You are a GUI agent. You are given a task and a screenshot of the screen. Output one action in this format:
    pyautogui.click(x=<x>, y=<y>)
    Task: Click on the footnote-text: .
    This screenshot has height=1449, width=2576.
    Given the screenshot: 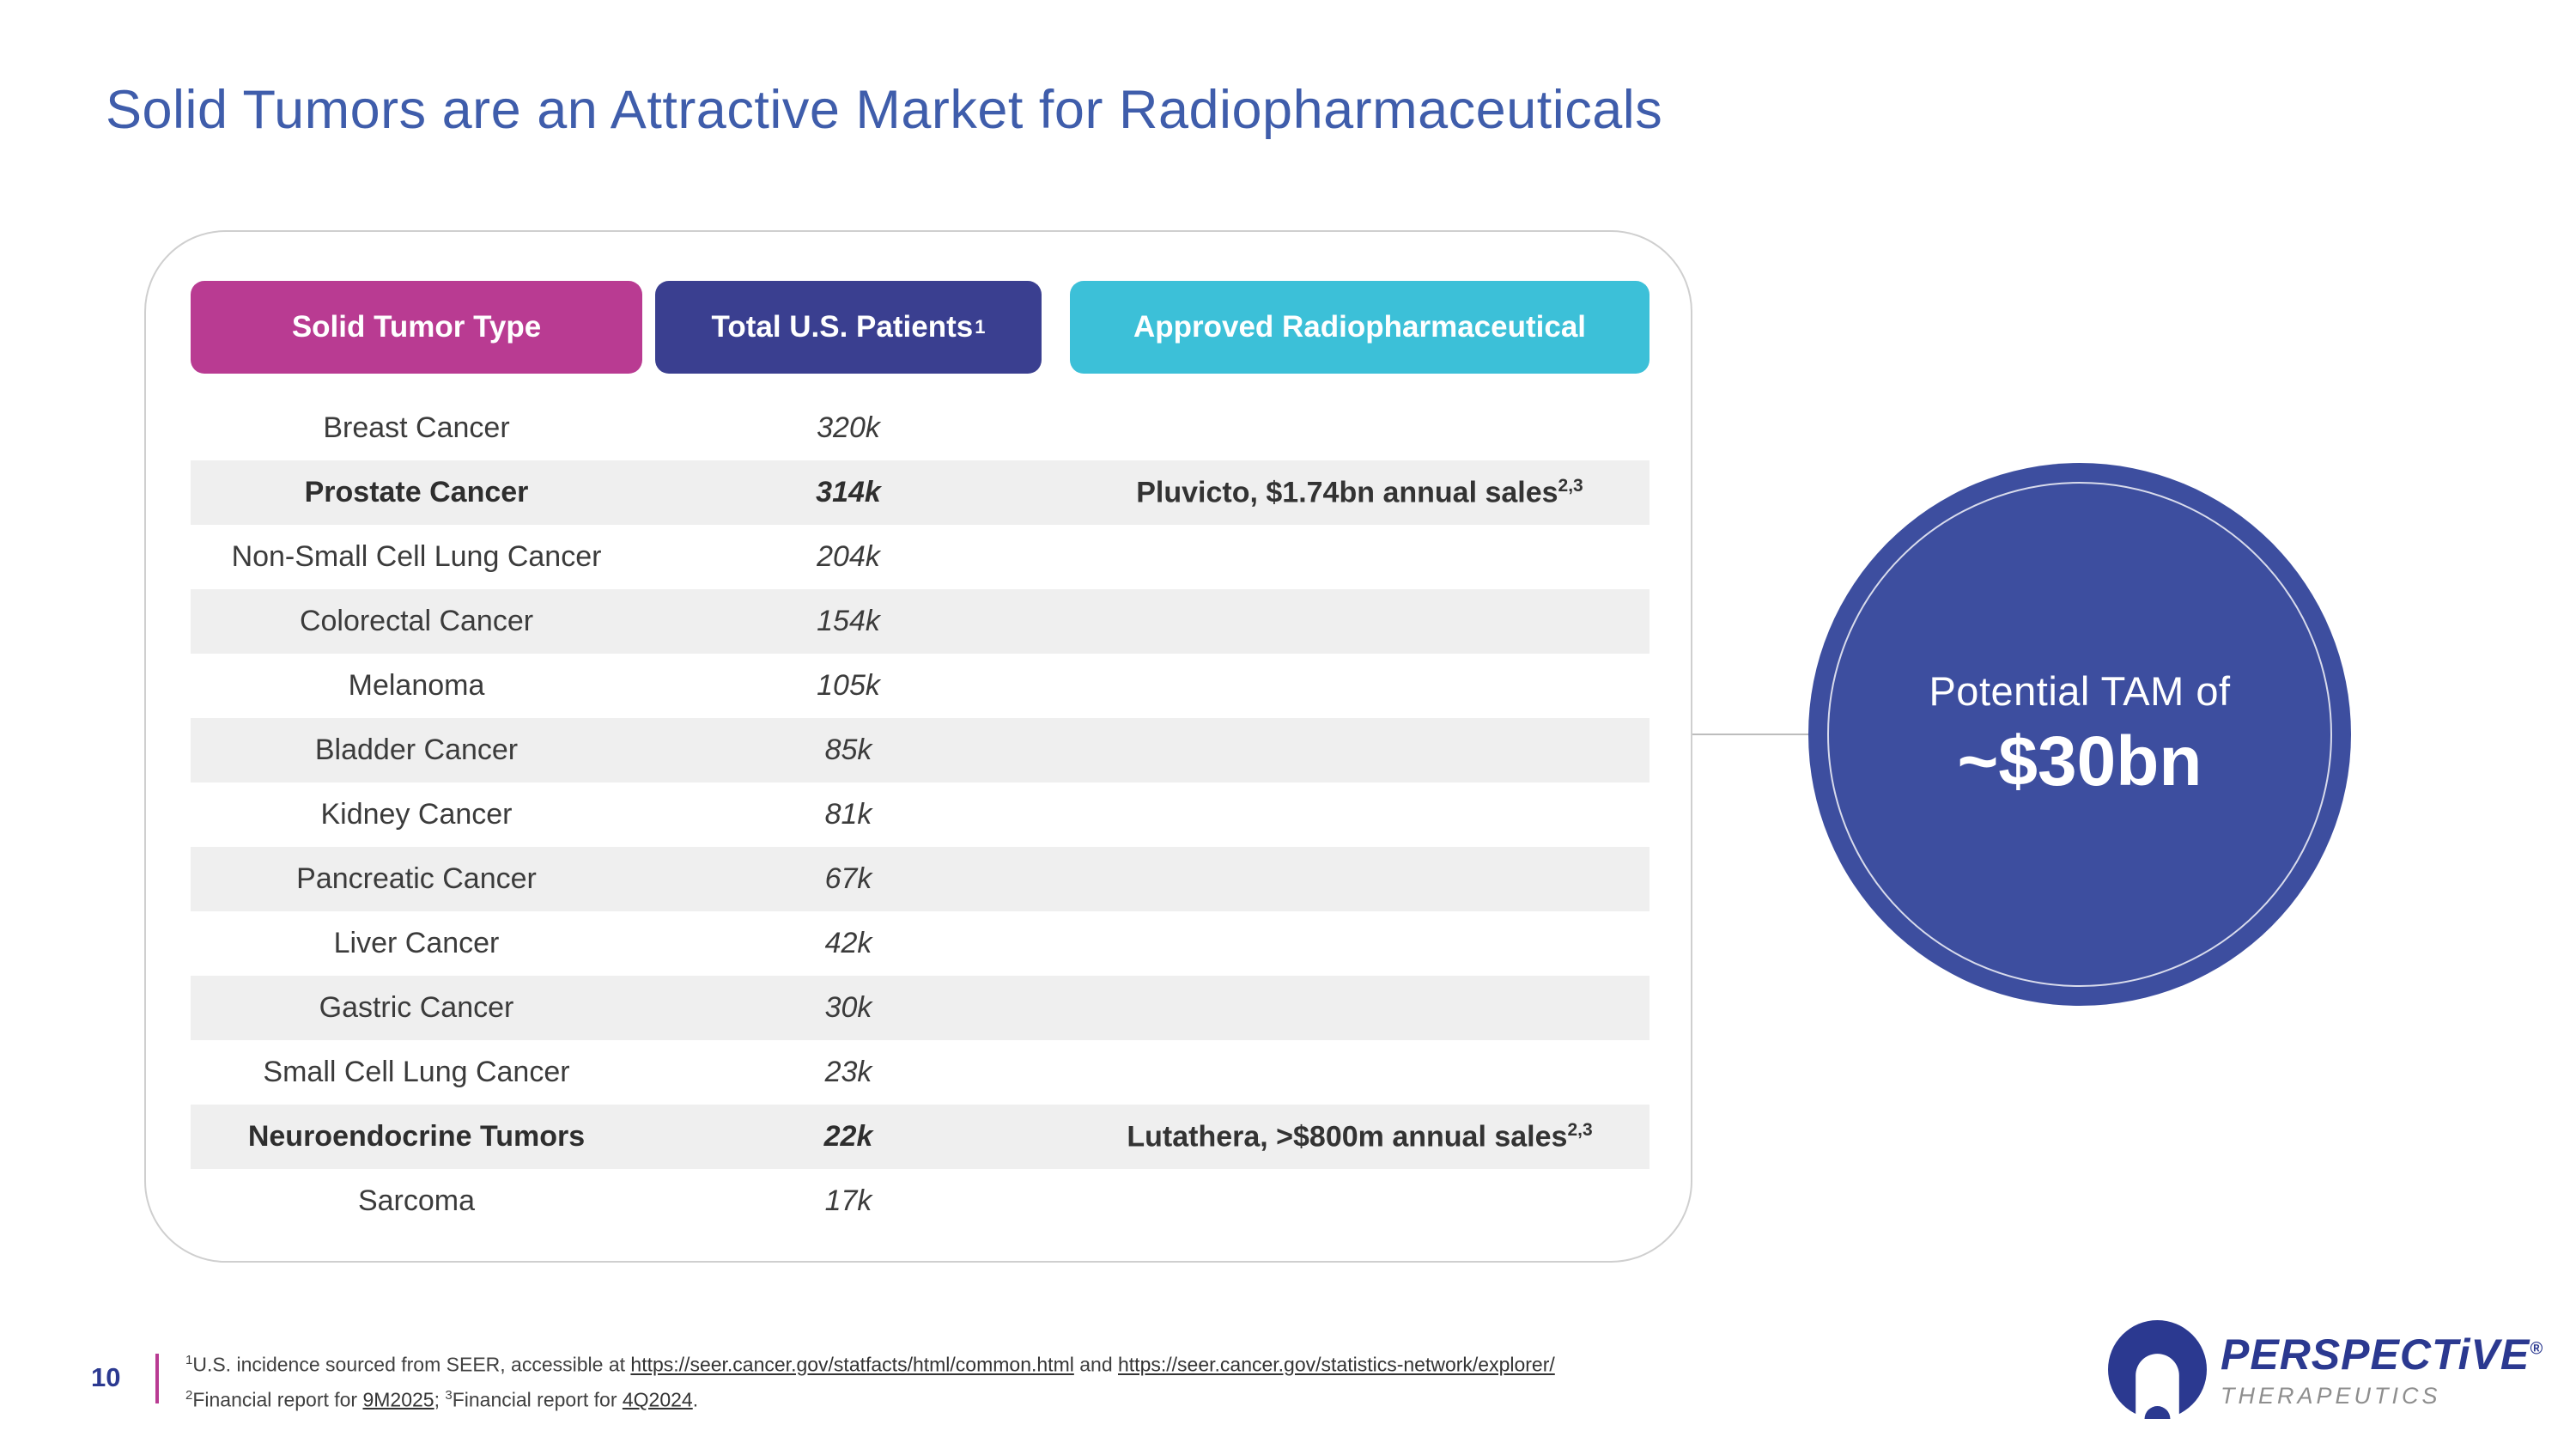 What is the action you would take?
    pyautogui.click(x=695, y=1399)
    